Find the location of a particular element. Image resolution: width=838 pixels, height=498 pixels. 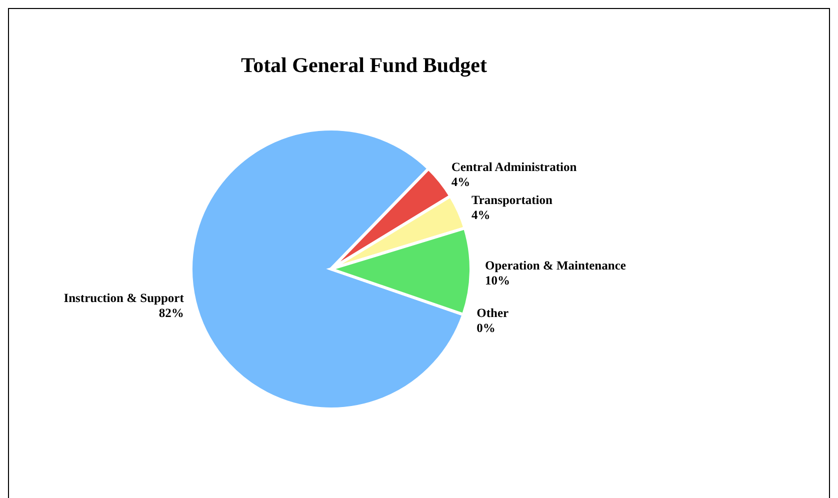

category-label: Other is located at coordinates (492, 313).